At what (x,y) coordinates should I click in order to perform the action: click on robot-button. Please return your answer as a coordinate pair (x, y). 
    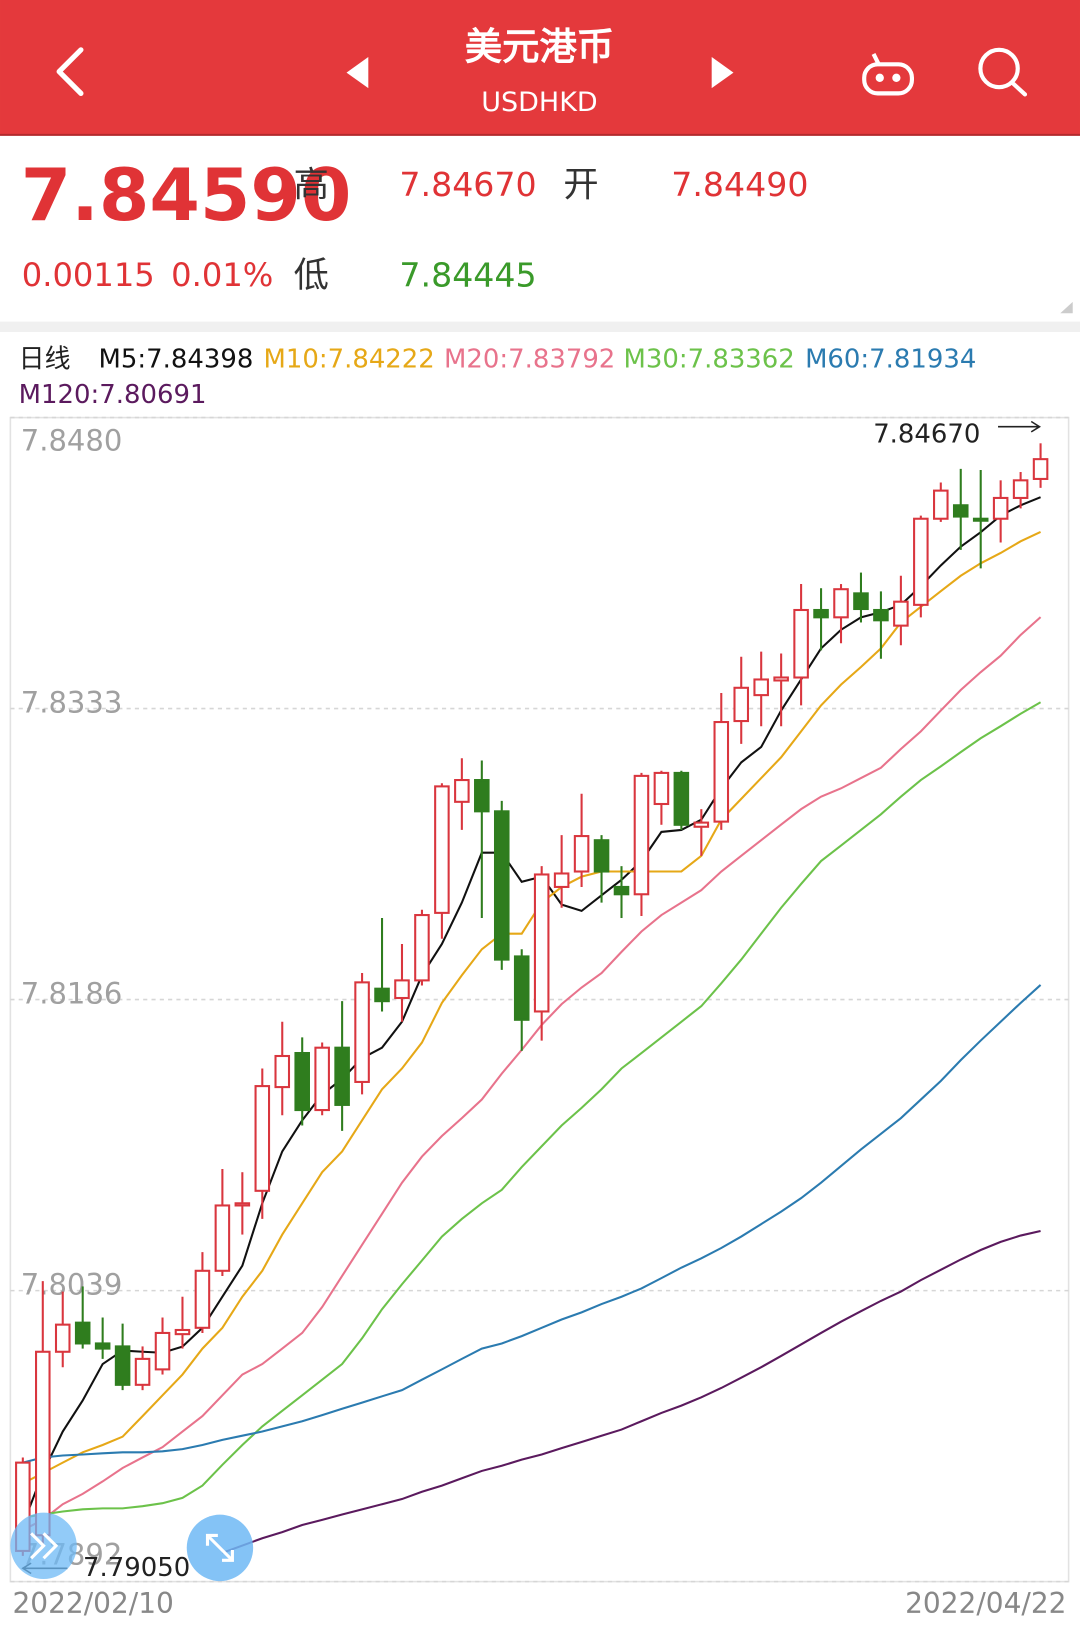
    Looking at the image, I should click on (888, 74).